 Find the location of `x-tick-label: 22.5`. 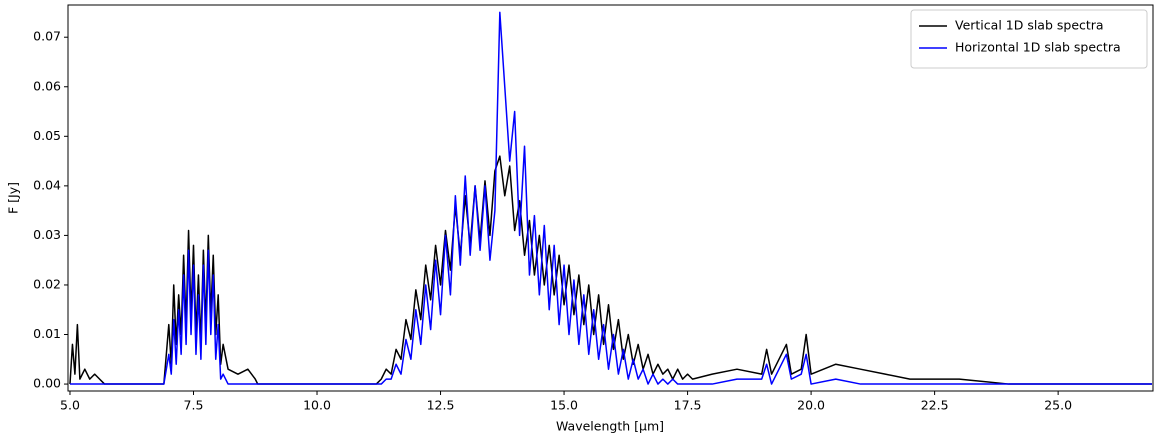

x-tick-label: 22.5 is located at coordinates (935, 405).